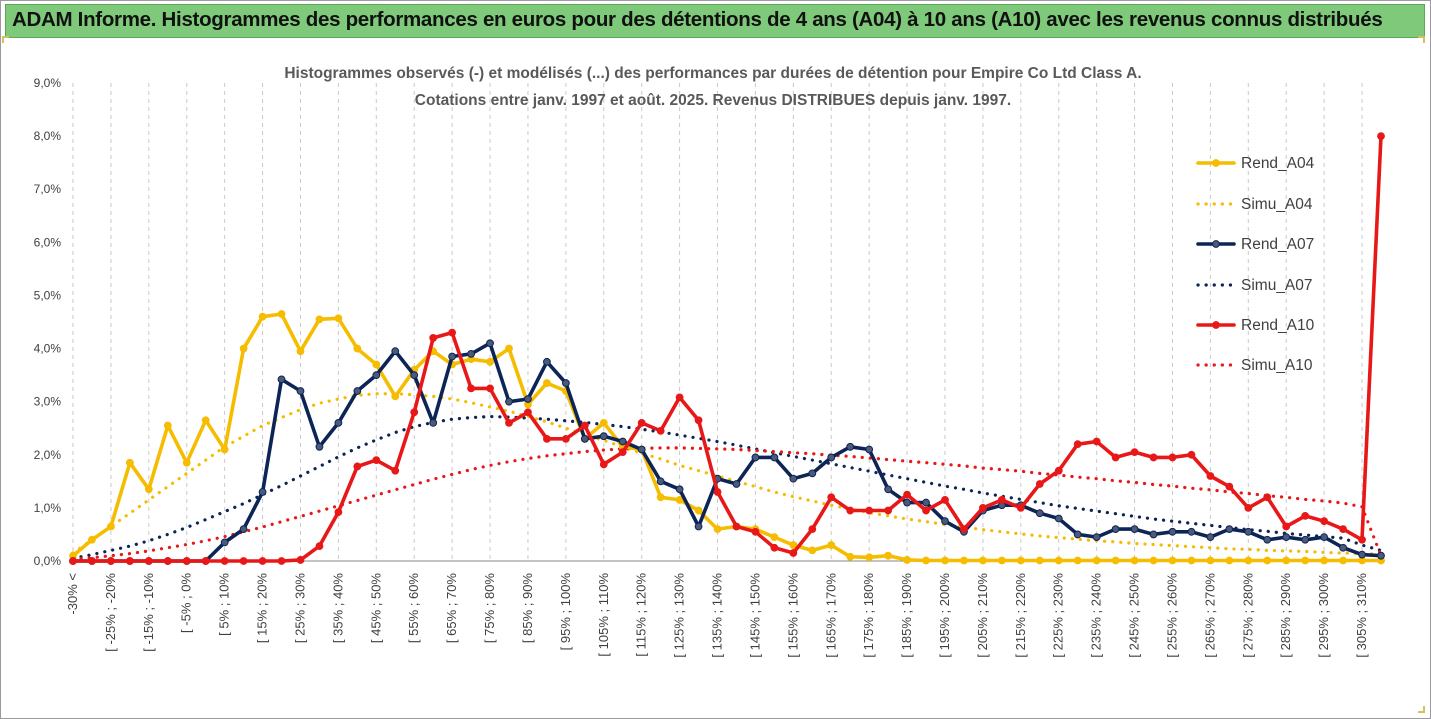 Image resolution: width=1431 pixels, height=719 pixels. Describe the element at coordinates (48, 189) in the screenshot. I see `y-tick-label: 7,0%` at that location.